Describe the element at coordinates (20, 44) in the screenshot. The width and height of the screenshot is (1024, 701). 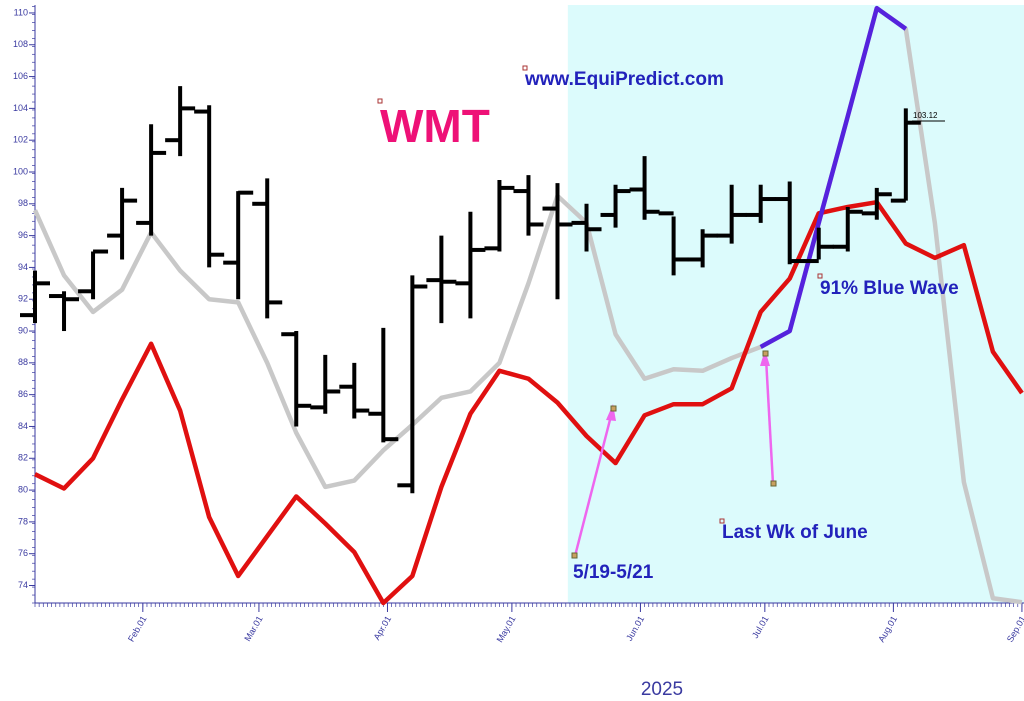
I see `y-tick-label: 108` at that location.